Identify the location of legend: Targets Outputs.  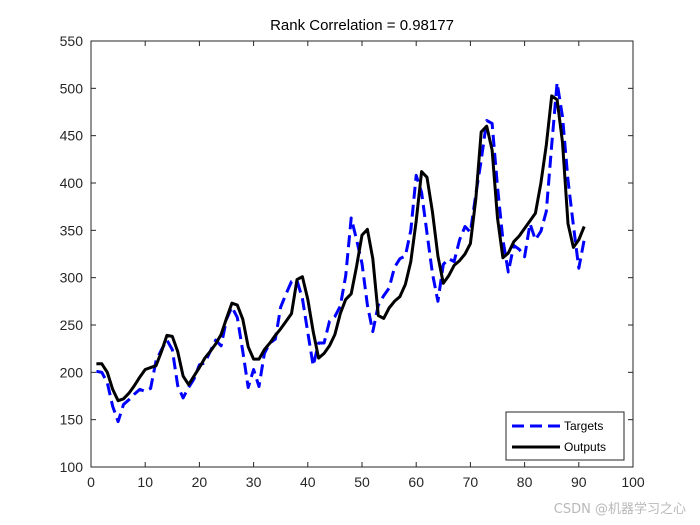
(565, 436).